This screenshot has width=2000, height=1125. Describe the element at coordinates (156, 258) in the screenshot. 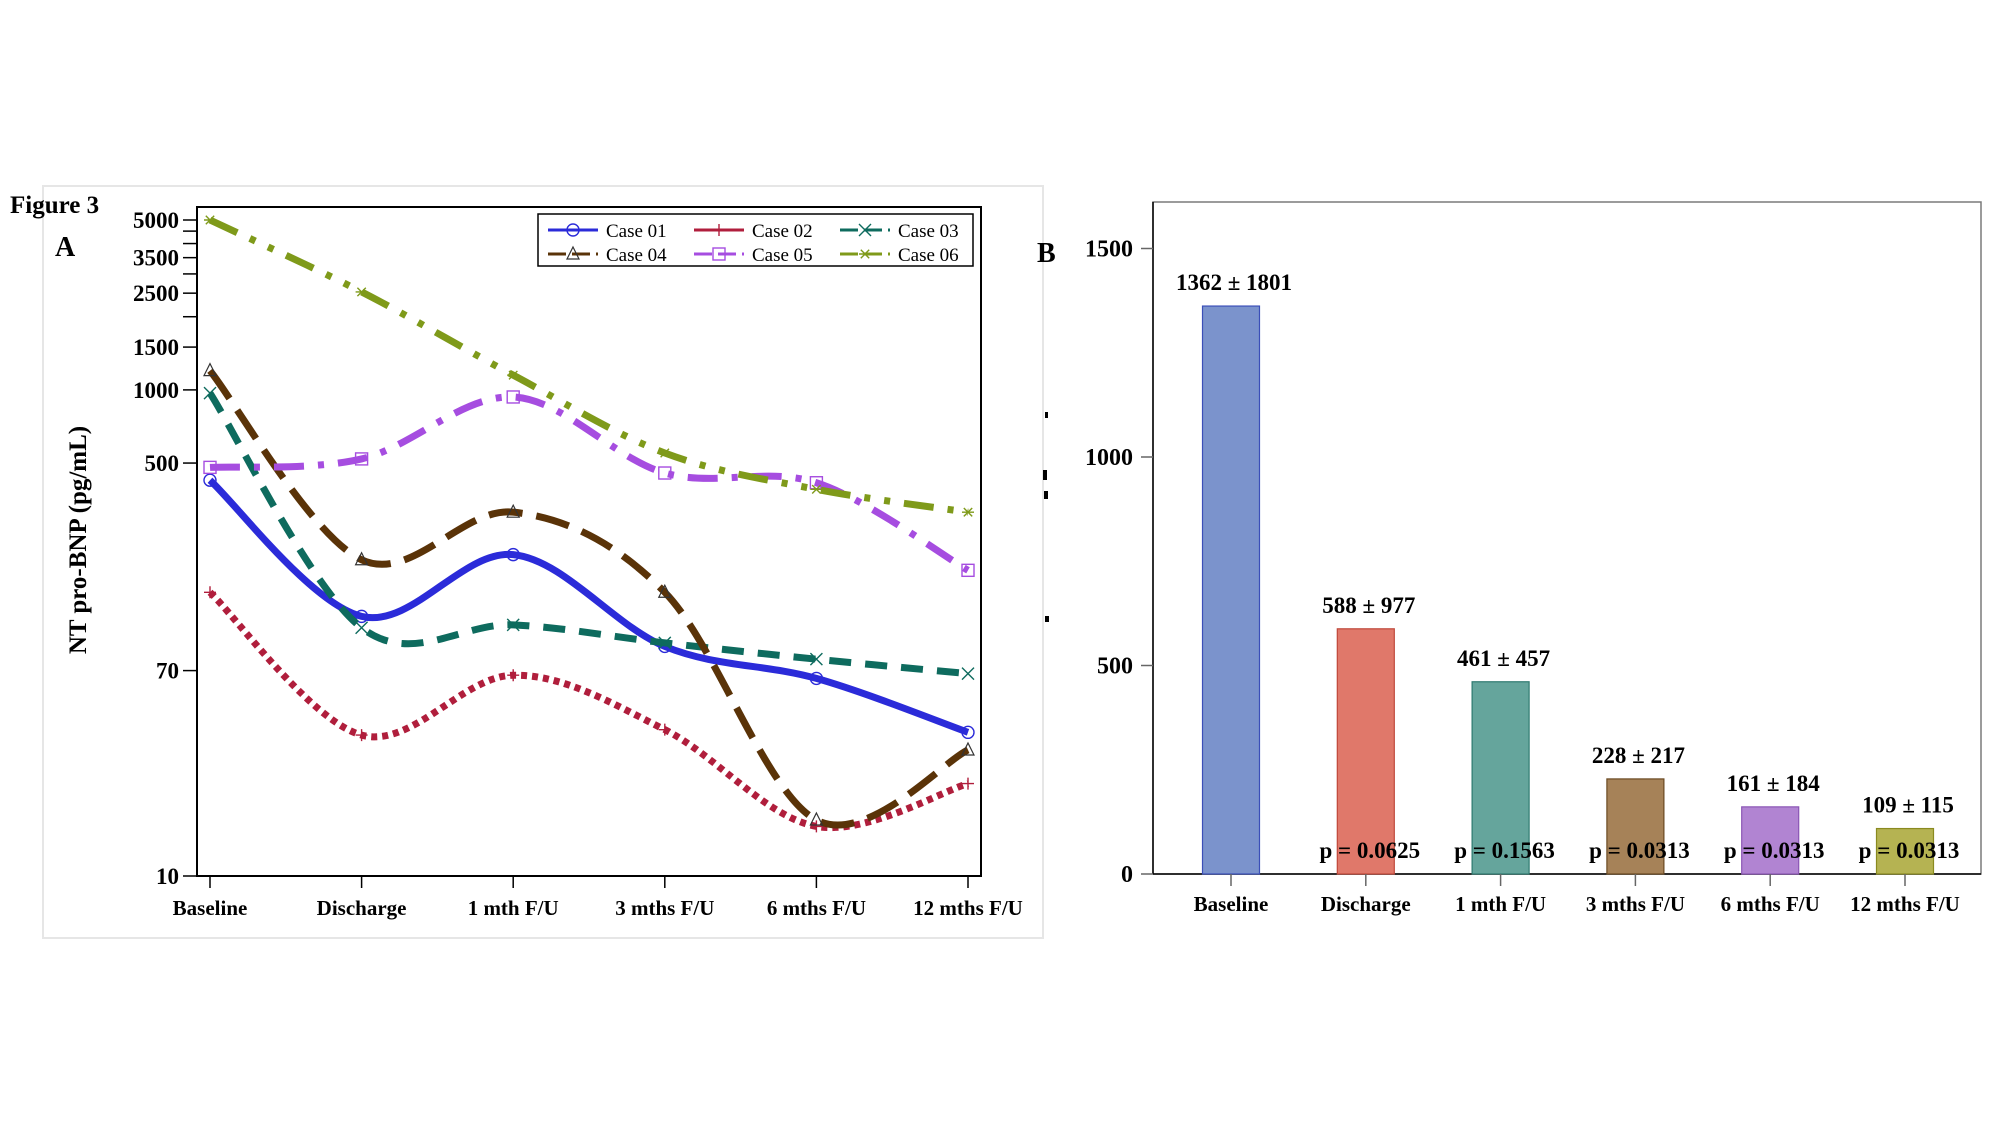

I see `y-tick-label: 3500` at that location.